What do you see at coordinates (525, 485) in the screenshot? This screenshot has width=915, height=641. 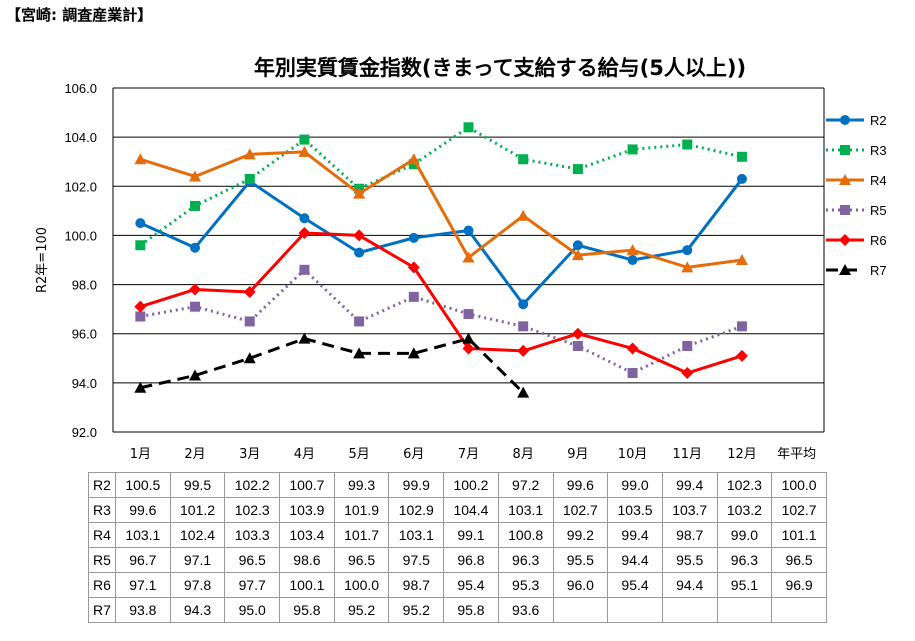 I see `table-cell: 97.2` at bounding box center [525, 485].